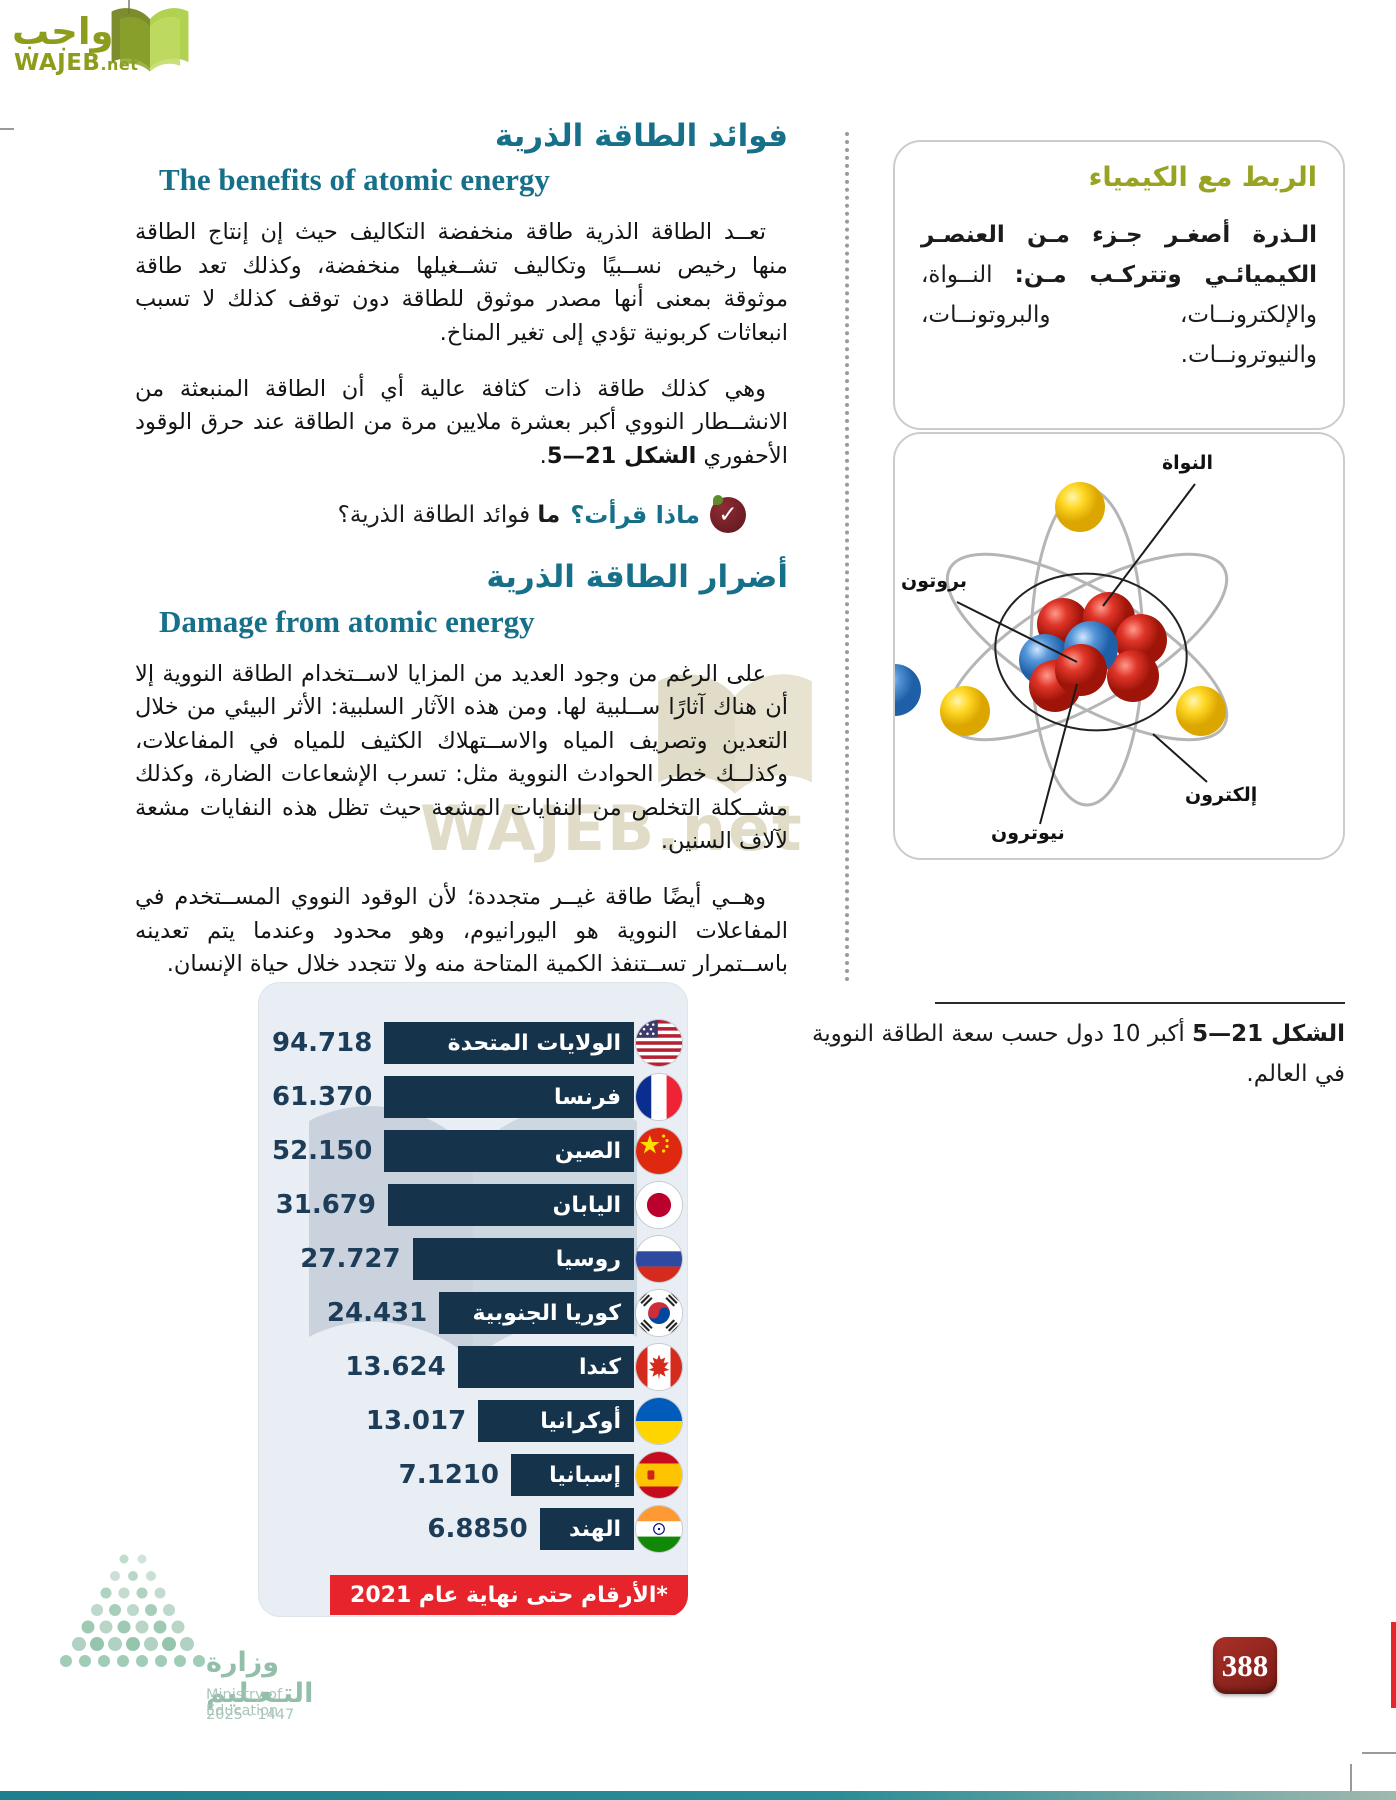 The height and width of the screenshot is (1800, 1396). I want to click on bar-country-label: فرنسا, so click(587, 1097).